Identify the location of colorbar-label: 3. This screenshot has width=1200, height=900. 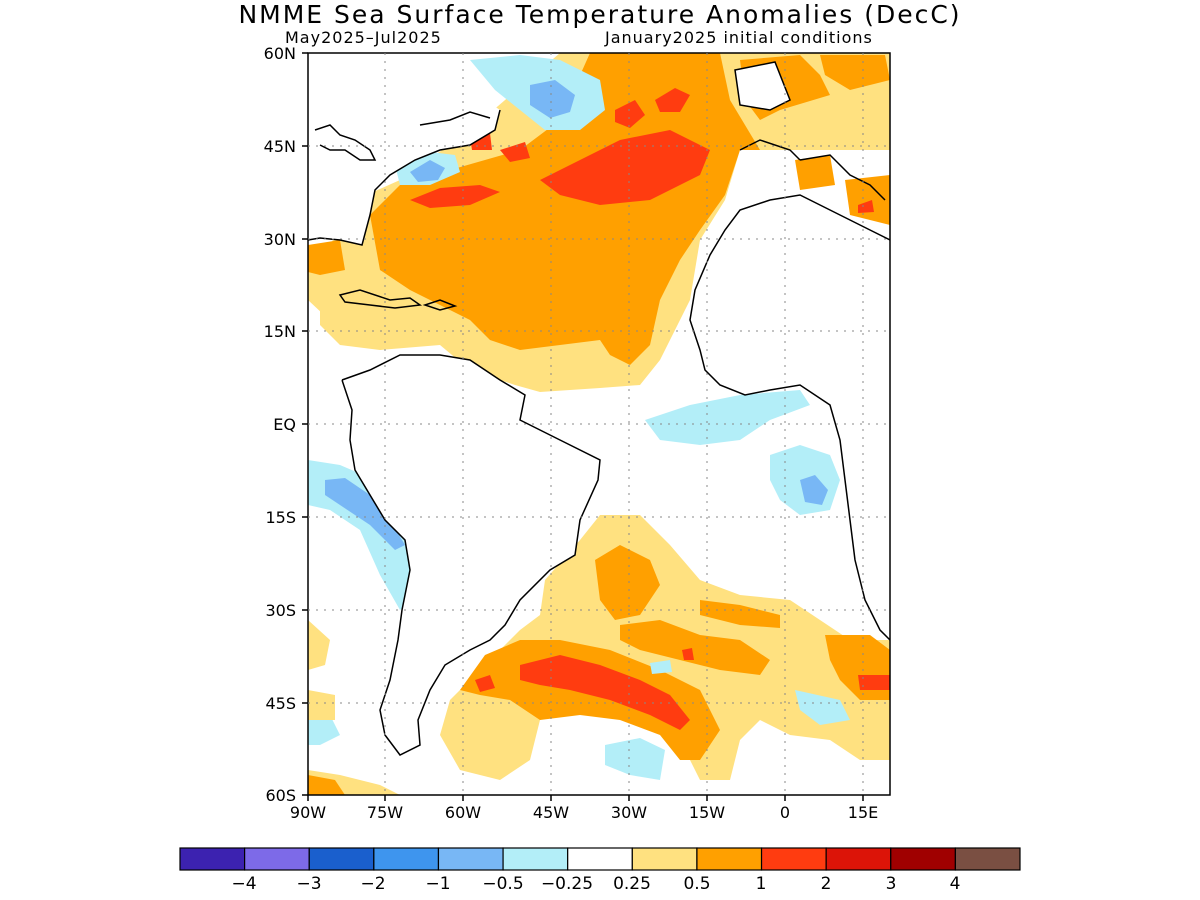
(891, 884).